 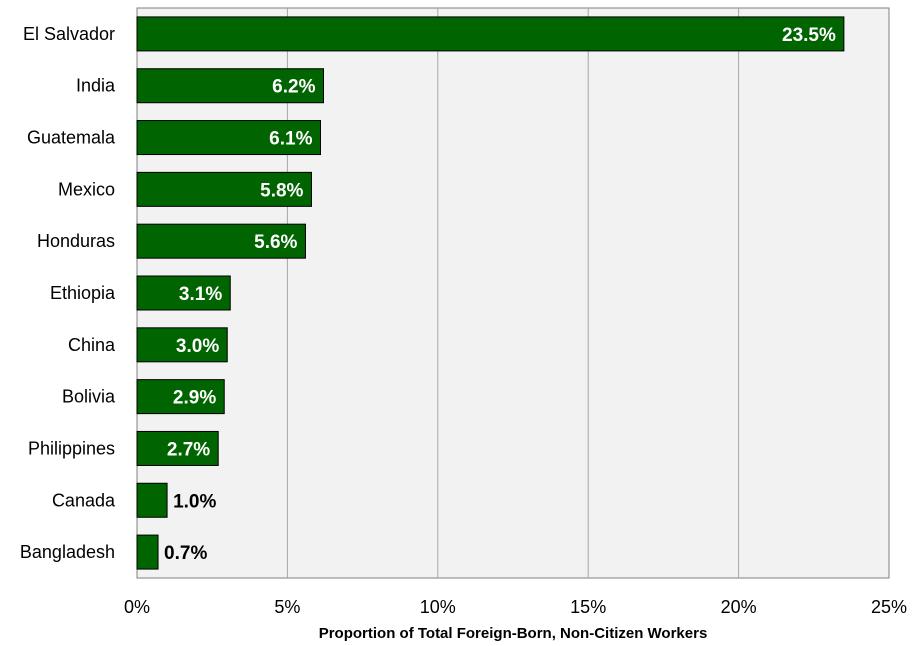 I want to click on category-label: Guatemala, so click(x=71, y=138).